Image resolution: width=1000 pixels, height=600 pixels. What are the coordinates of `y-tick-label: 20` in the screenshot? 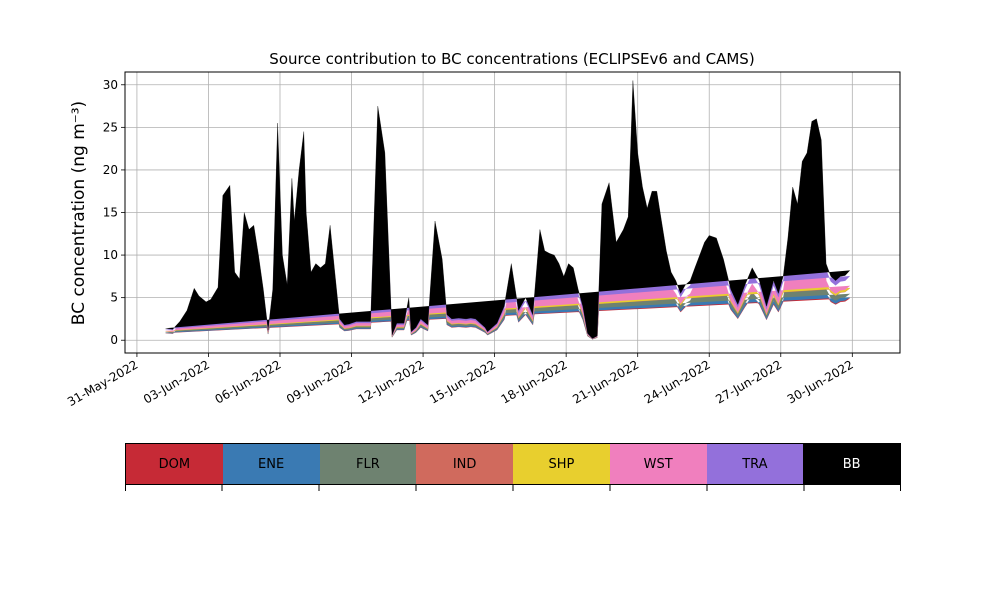 It's located at (110, 170).